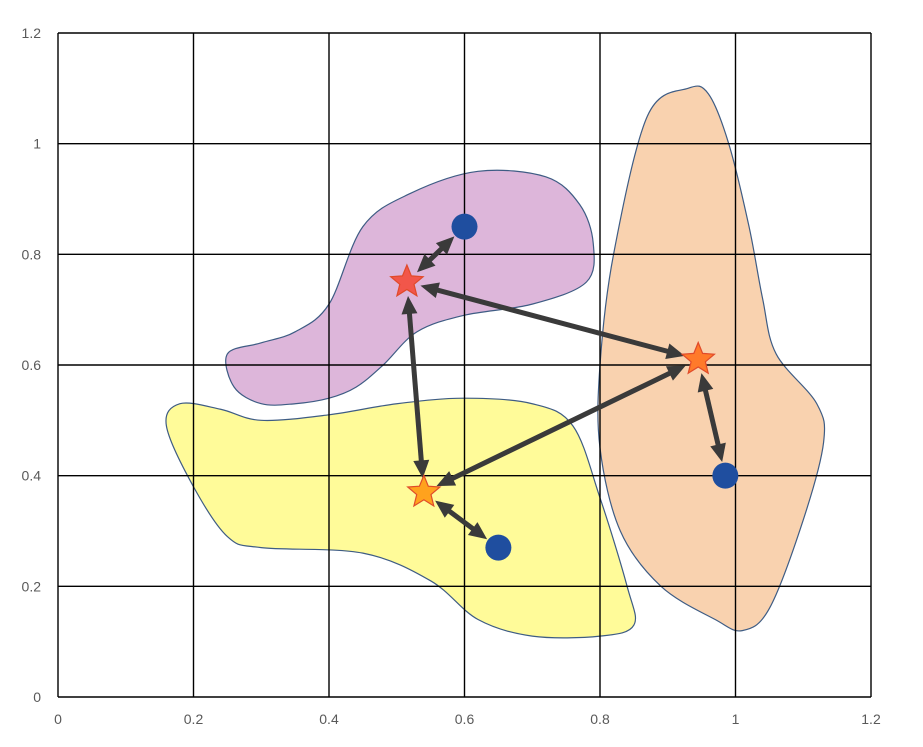 Image resolution: width=923 pixels, height=747 pixels. I want to click on y-tick-label: 0.2, so click(32, 586).